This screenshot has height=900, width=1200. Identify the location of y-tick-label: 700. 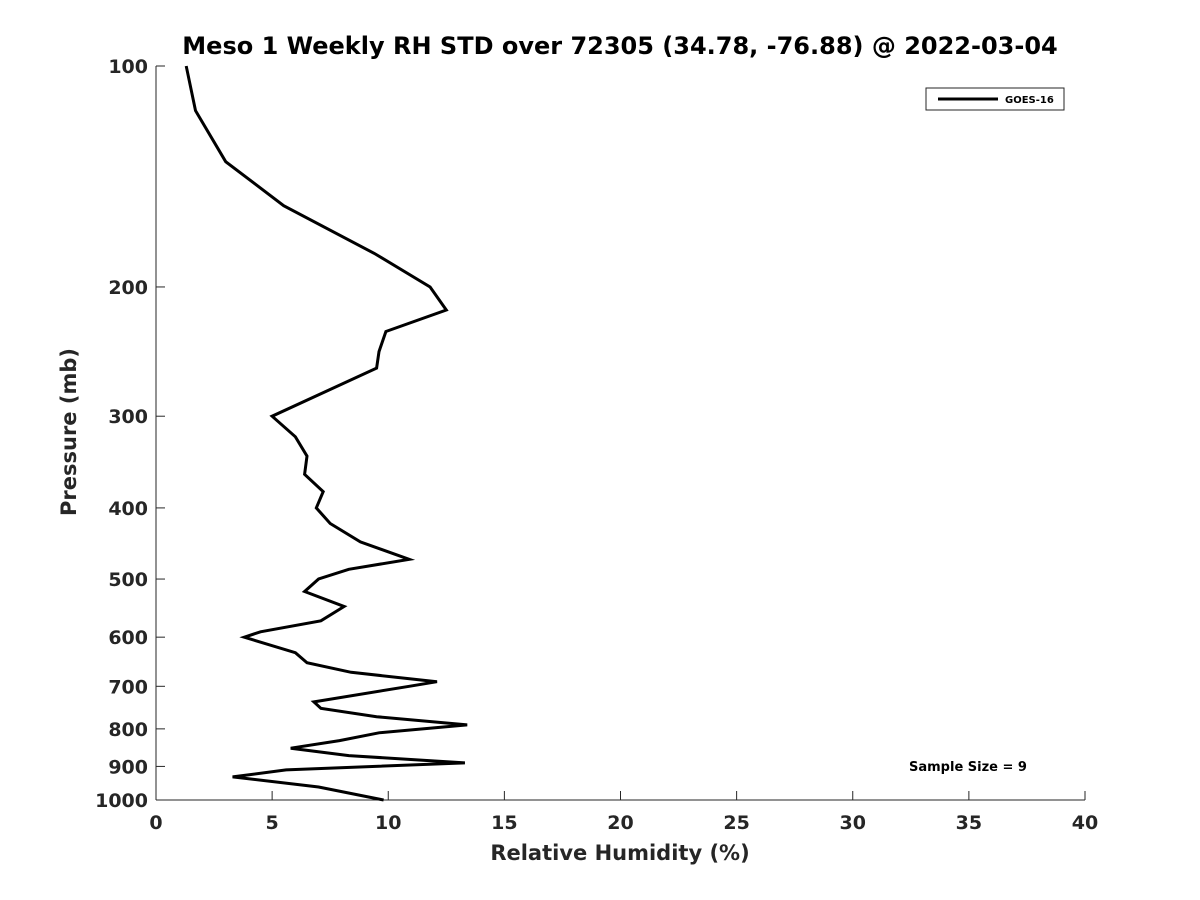
(128, 687).